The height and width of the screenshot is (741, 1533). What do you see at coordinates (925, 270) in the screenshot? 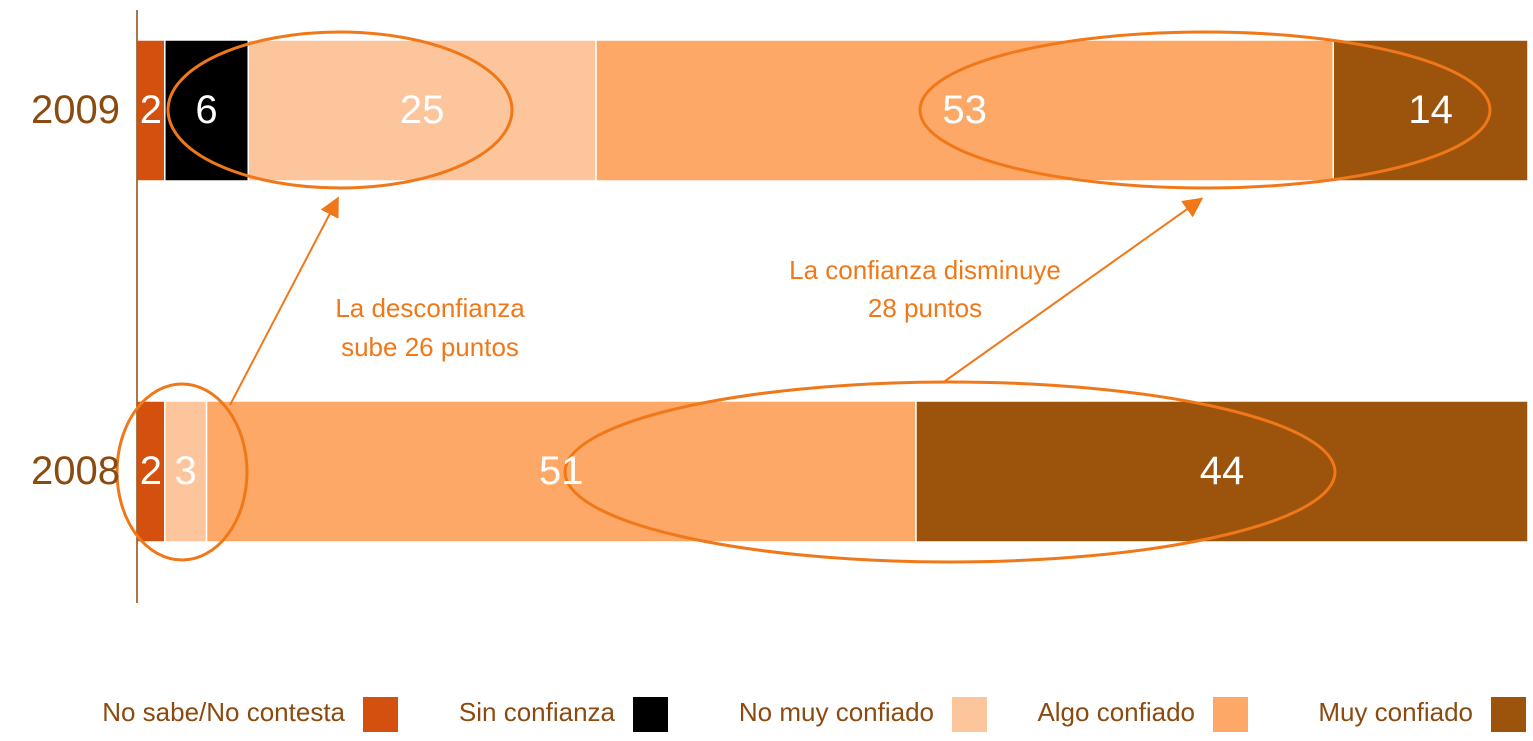
I see `annotation: La confianza disminuye` at bounding box center [925, 270].